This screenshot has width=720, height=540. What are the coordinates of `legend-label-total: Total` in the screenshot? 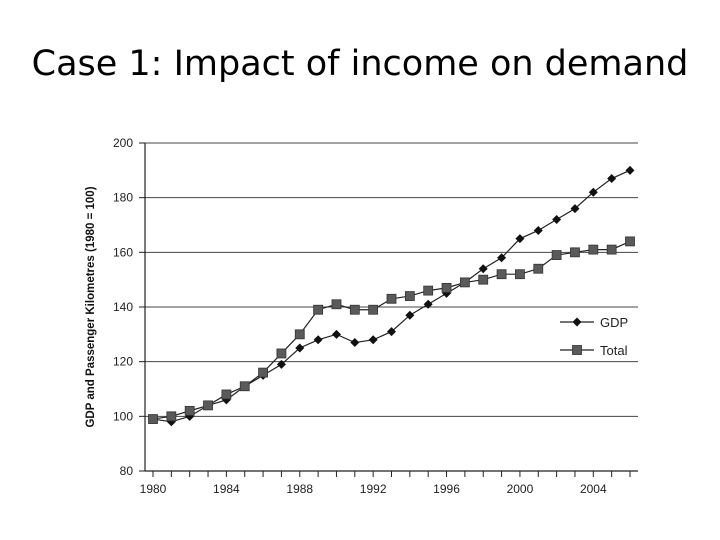 It's located at (614, 350).